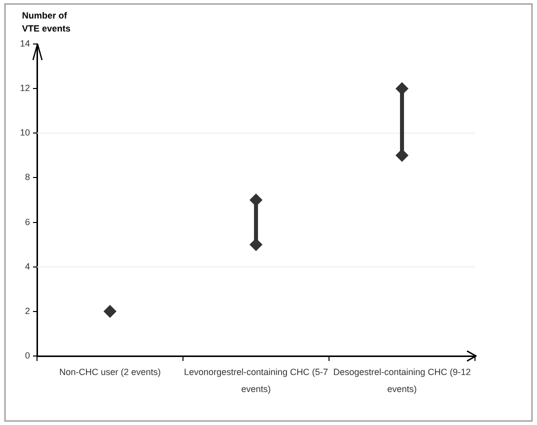 The width and height of the screenshot is (537, 425). I want to click on y-tick-label: 10, so click(25, 133).